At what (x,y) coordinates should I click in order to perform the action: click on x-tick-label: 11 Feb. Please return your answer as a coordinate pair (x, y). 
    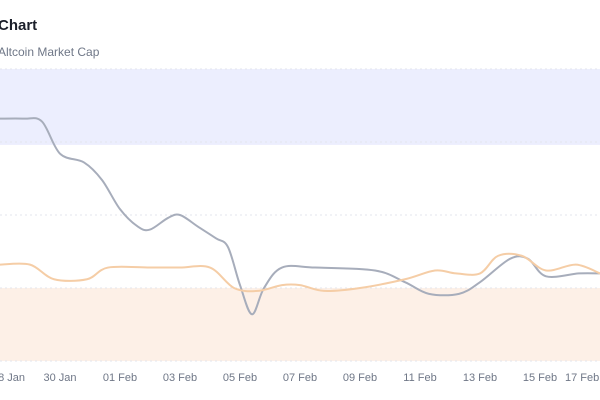
    Looking at the image, I should click on (419, 378).